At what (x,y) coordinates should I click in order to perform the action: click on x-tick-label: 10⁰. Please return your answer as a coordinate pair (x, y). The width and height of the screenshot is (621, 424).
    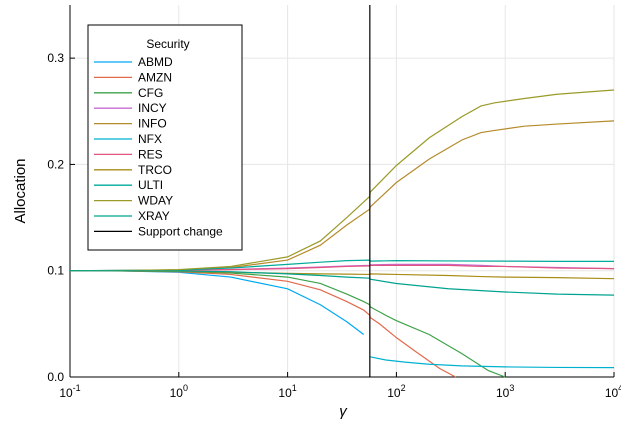
    Looking at the image, I should click on (179, 391).